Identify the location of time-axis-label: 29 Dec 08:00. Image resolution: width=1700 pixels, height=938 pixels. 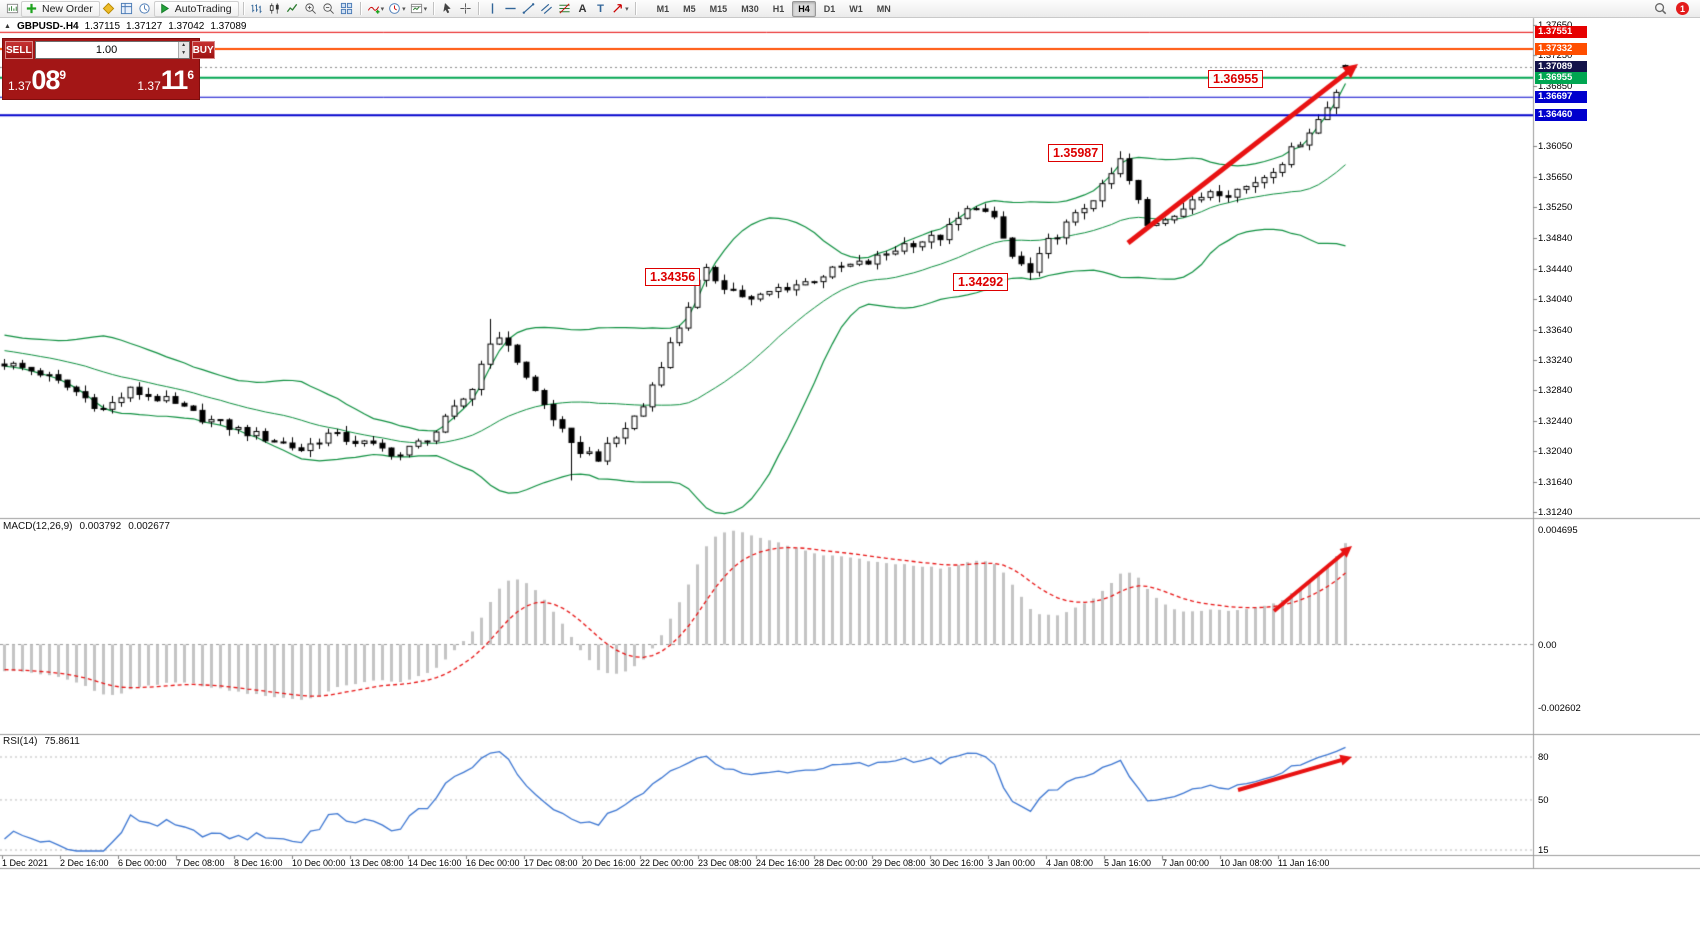
(899, 863).